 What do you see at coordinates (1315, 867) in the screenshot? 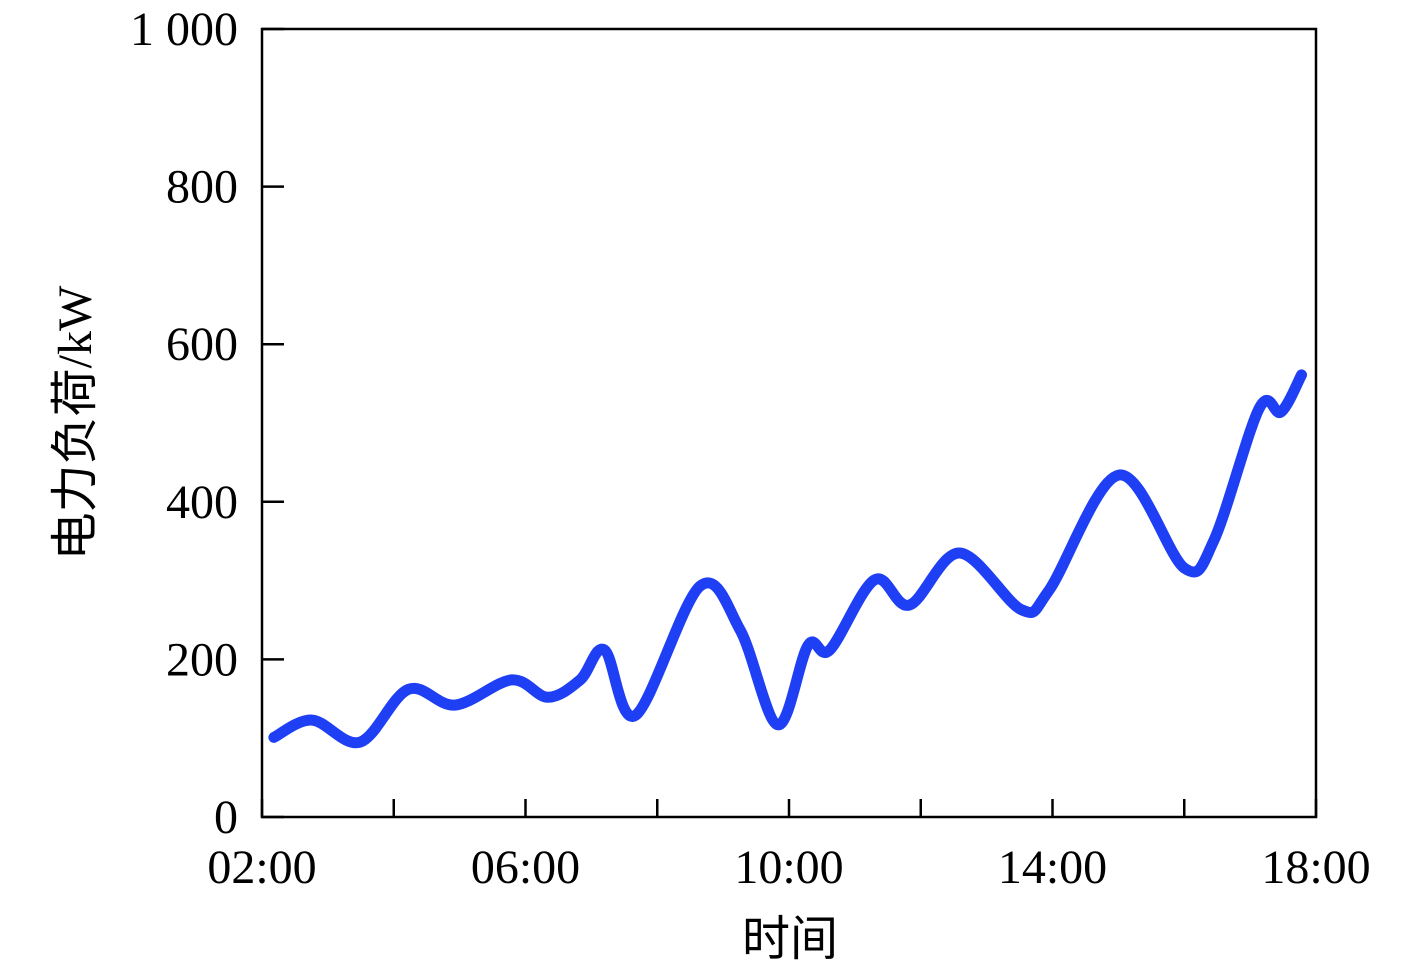
I see `x-tick-label: 18:00` at bounding box center [1315, 867].